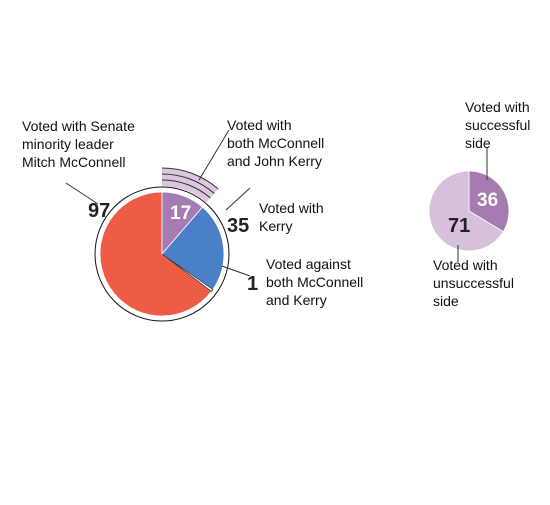  What do you see at coordinates (316, 282) in the screenshot?
I see `category-label-against: Voted against both McConnell and Kerry` at bounding box center [316, 282].